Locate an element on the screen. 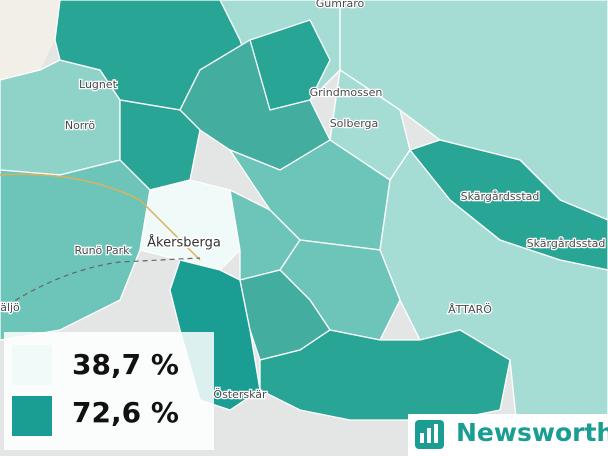 This screenshot has width=608, height=456. place-label: Norrö is located at coordinates (80, 125).